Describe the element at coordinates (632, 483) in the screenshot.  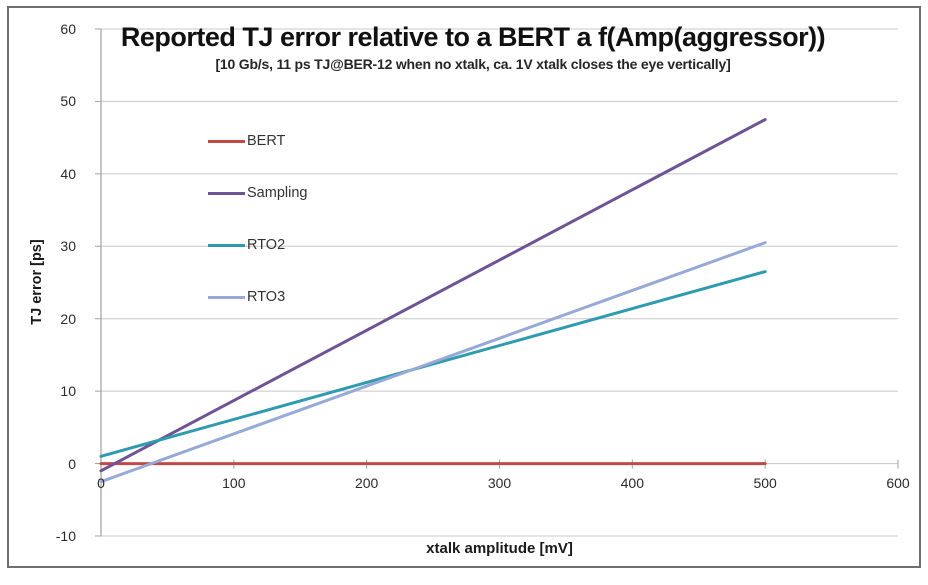
I see `x-tick-label: 400` at that location.